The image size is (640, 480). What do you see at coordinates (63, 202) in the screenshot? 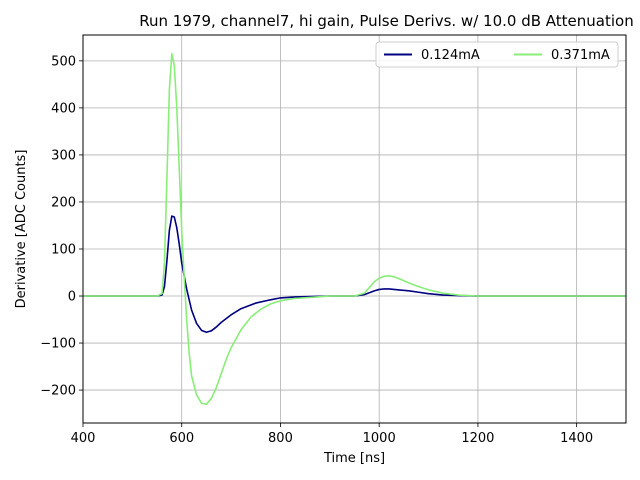
I see `y-tick-label: 200` at bounding box center [63, 202].